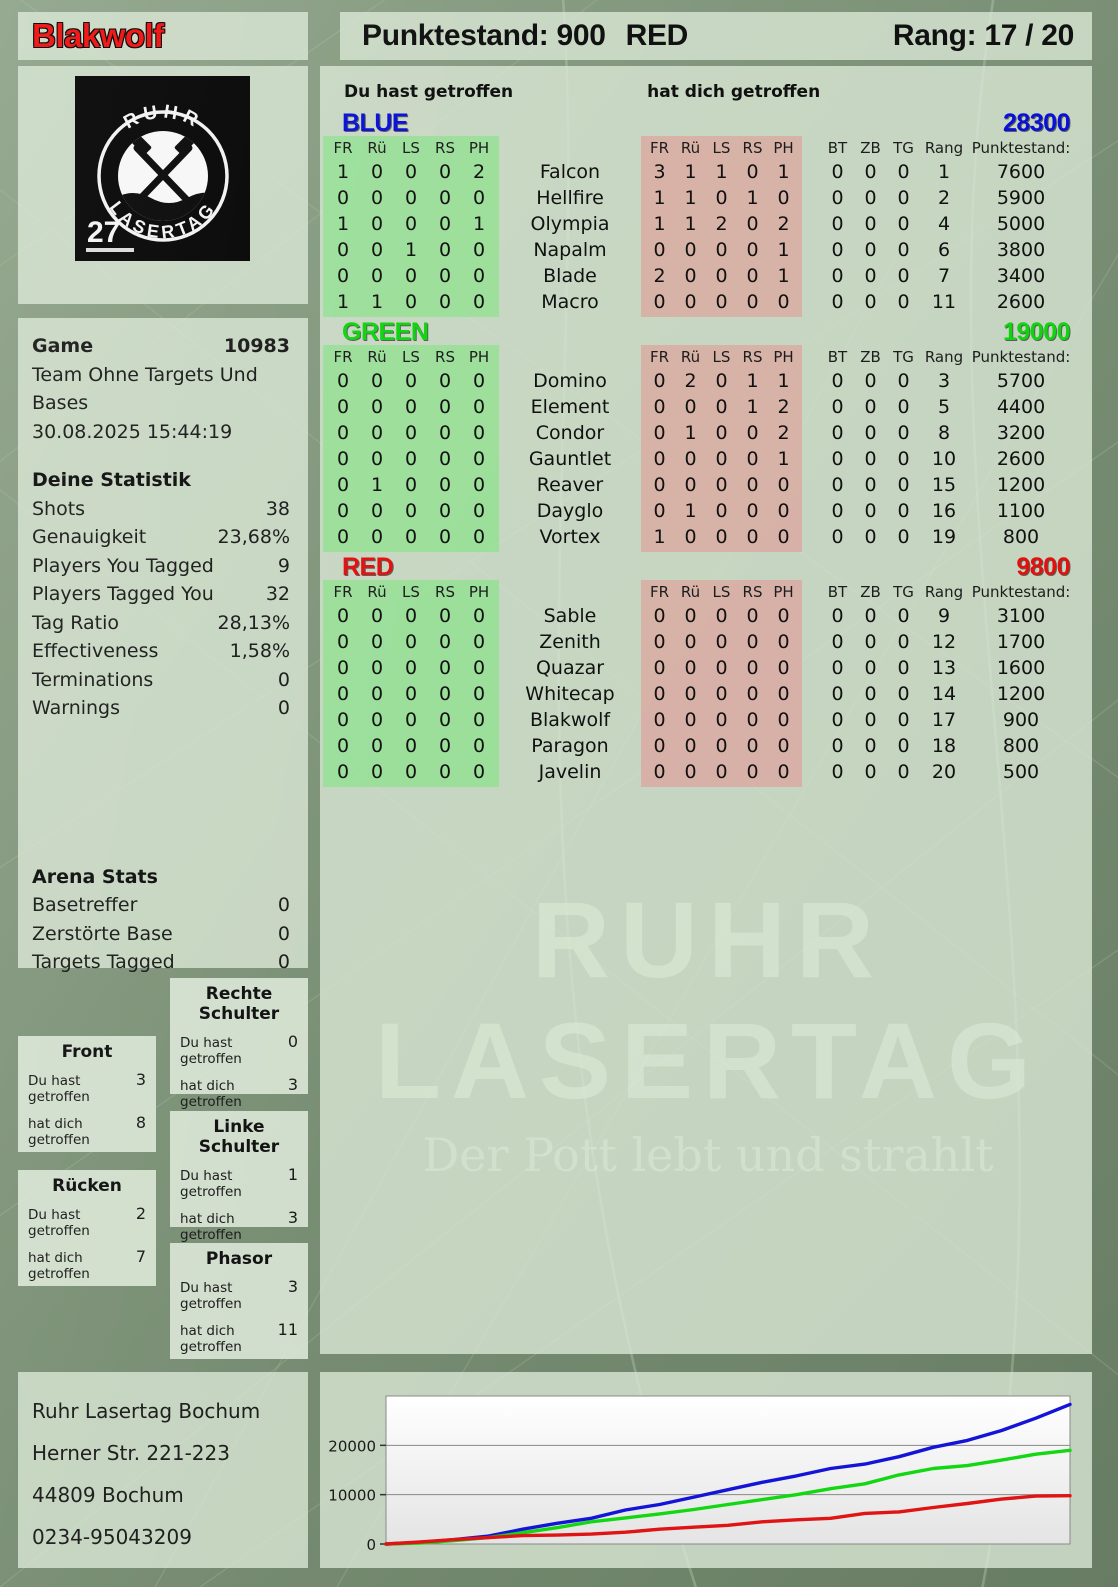 The width and height of the screenshot is (1118, 1587). Describe the element at coordinates (810, 592) in the screenshot. I see `col-gap` at that location.